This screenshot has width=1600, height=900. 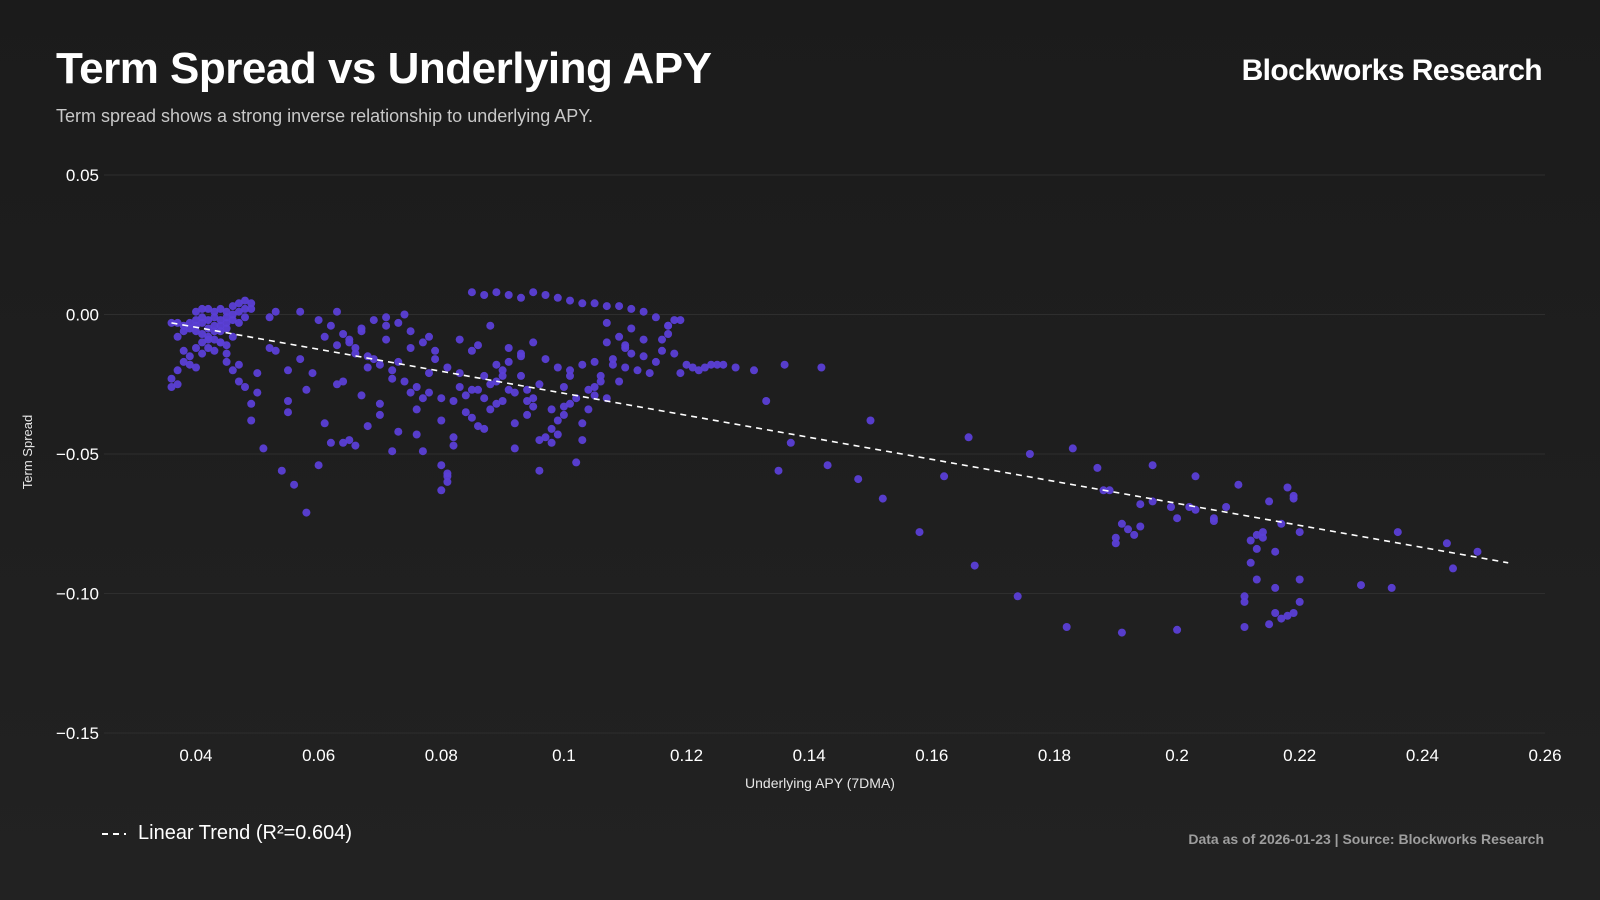 I want to click on legend-label: Linear Trend (R²=0.604), so click(x=245, y=833).